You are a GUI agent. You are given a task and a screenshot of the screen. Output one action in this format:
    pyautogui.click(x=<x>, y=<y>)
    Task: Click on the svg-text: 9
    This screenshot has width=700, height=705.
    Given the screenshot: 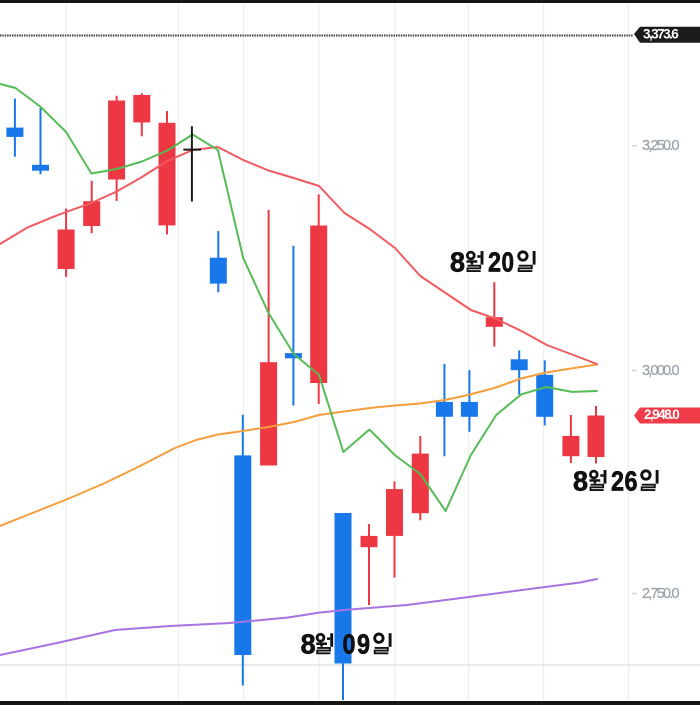 What is the action you would take?
    pyautogui.click(x=363, y=644)
    